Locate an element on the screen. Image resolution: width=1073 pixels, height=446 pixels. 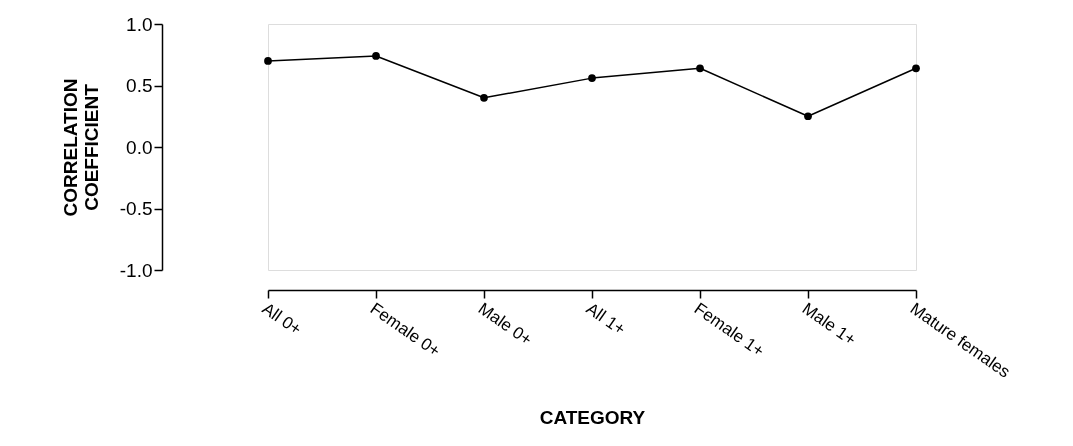
x-tick-label: All 0+ is located at coordinates (281, 319).